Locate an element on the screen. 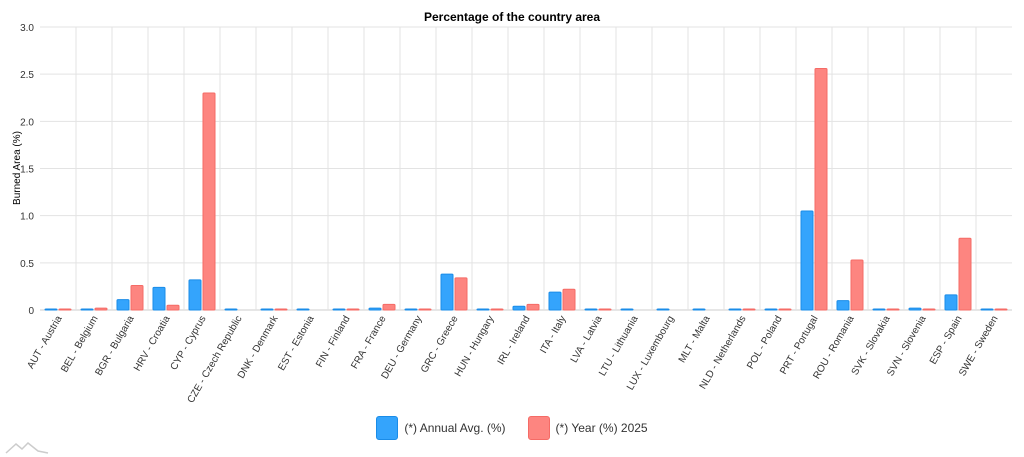  legend-item-year-2025: (*) Year (%) 2025 is located at coordinates (587, 428).